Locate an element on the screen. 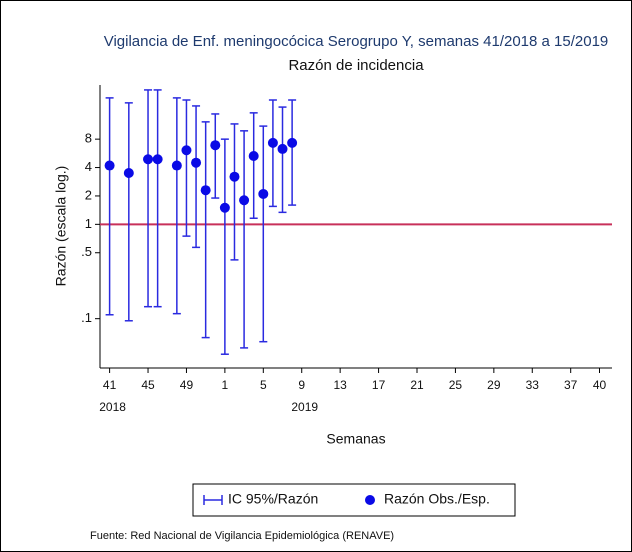 This screenshot has height=552, width=632. y-tick-label: 2 is located at coordinates (88, 194).